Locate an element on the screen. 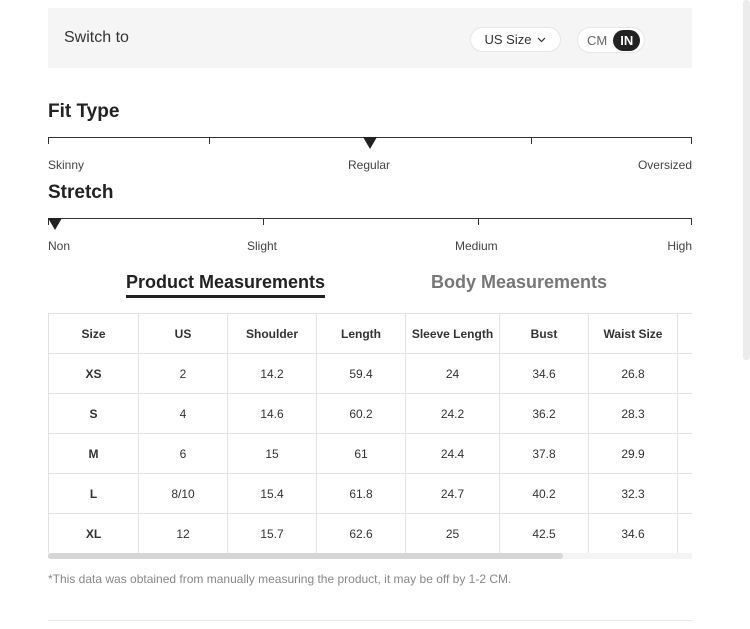  table-cell: L is located at coordinates (93, 493).